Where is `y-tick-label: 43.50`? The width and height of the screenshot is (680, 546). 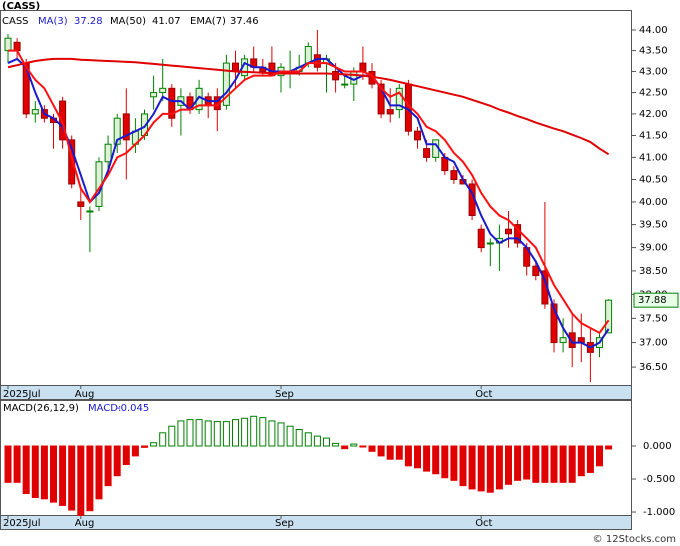 y-tick-label: 43.50 is located at coordinates (653, 51).